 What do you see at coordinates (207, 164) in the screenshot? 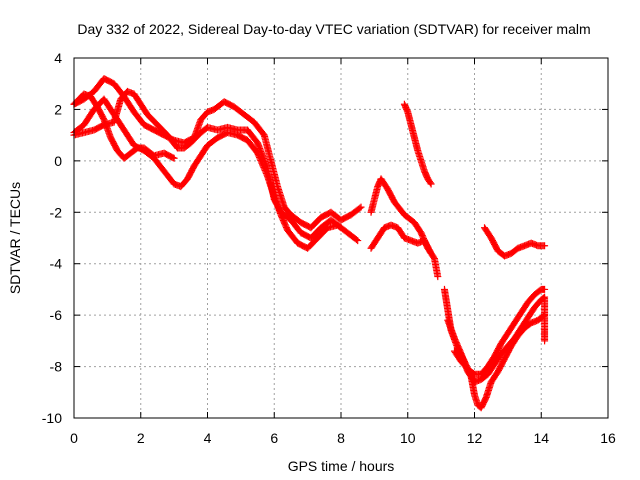
I see `series-track-c` at bounding box center [207, 164].